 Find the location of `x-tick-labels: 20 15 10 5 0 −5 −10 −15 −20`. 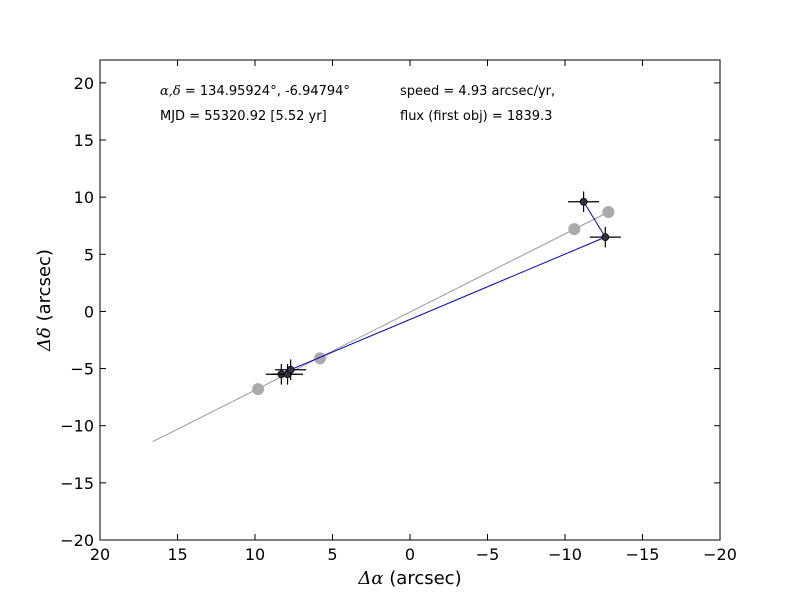

x-tick-labels: 20 15 10 5 0 −5 −10 −15 −20 is located at coordinates (413, 554).